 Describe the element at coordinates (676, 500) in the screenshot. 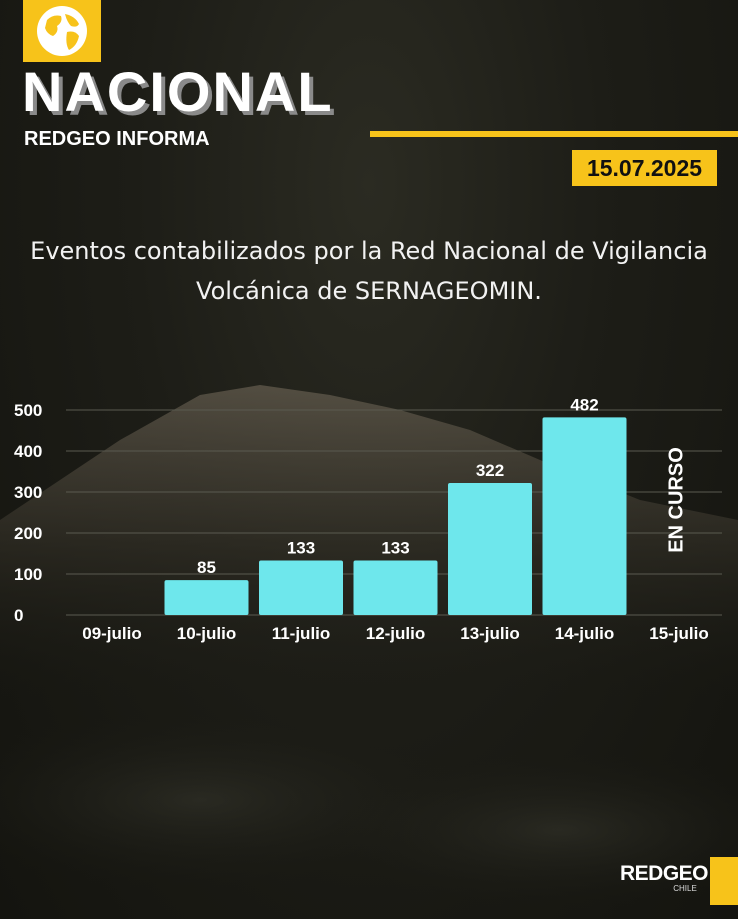

I see `in-progress-annotation: EN CURSO` at that location.